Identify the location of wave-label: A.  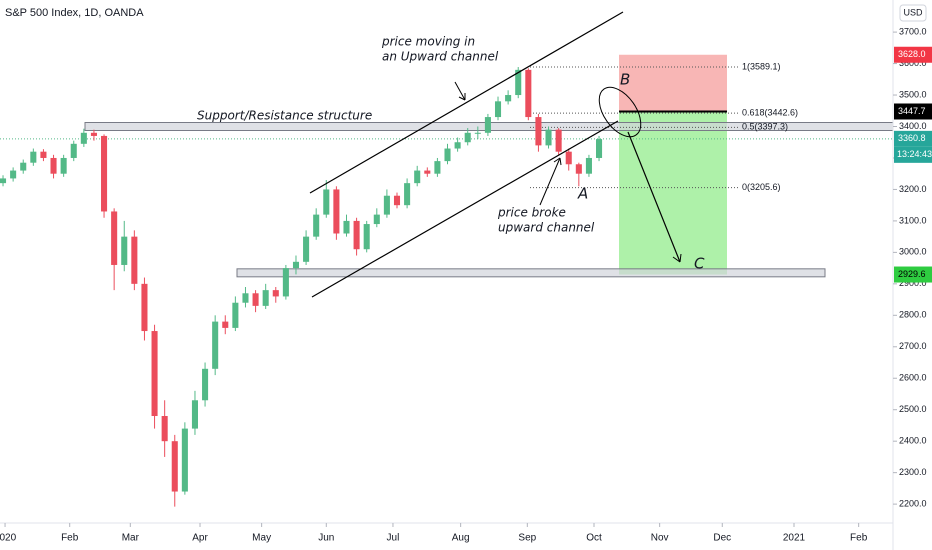
(582, 194).